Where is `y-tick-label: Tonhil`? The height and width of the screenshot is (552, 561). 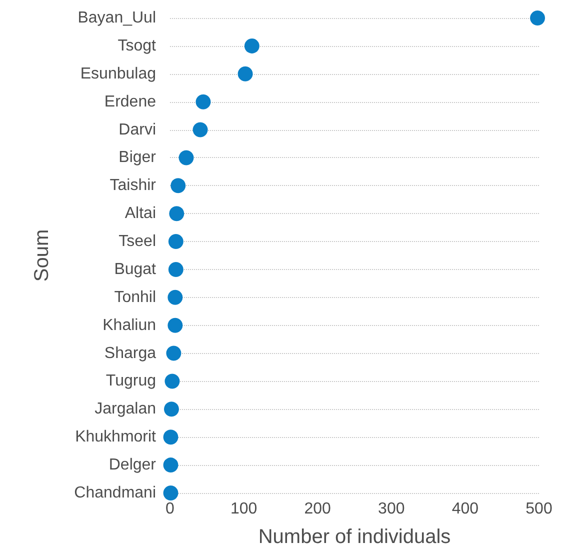
y-tick-label: Tonhil is located at coordinates (135, 297).